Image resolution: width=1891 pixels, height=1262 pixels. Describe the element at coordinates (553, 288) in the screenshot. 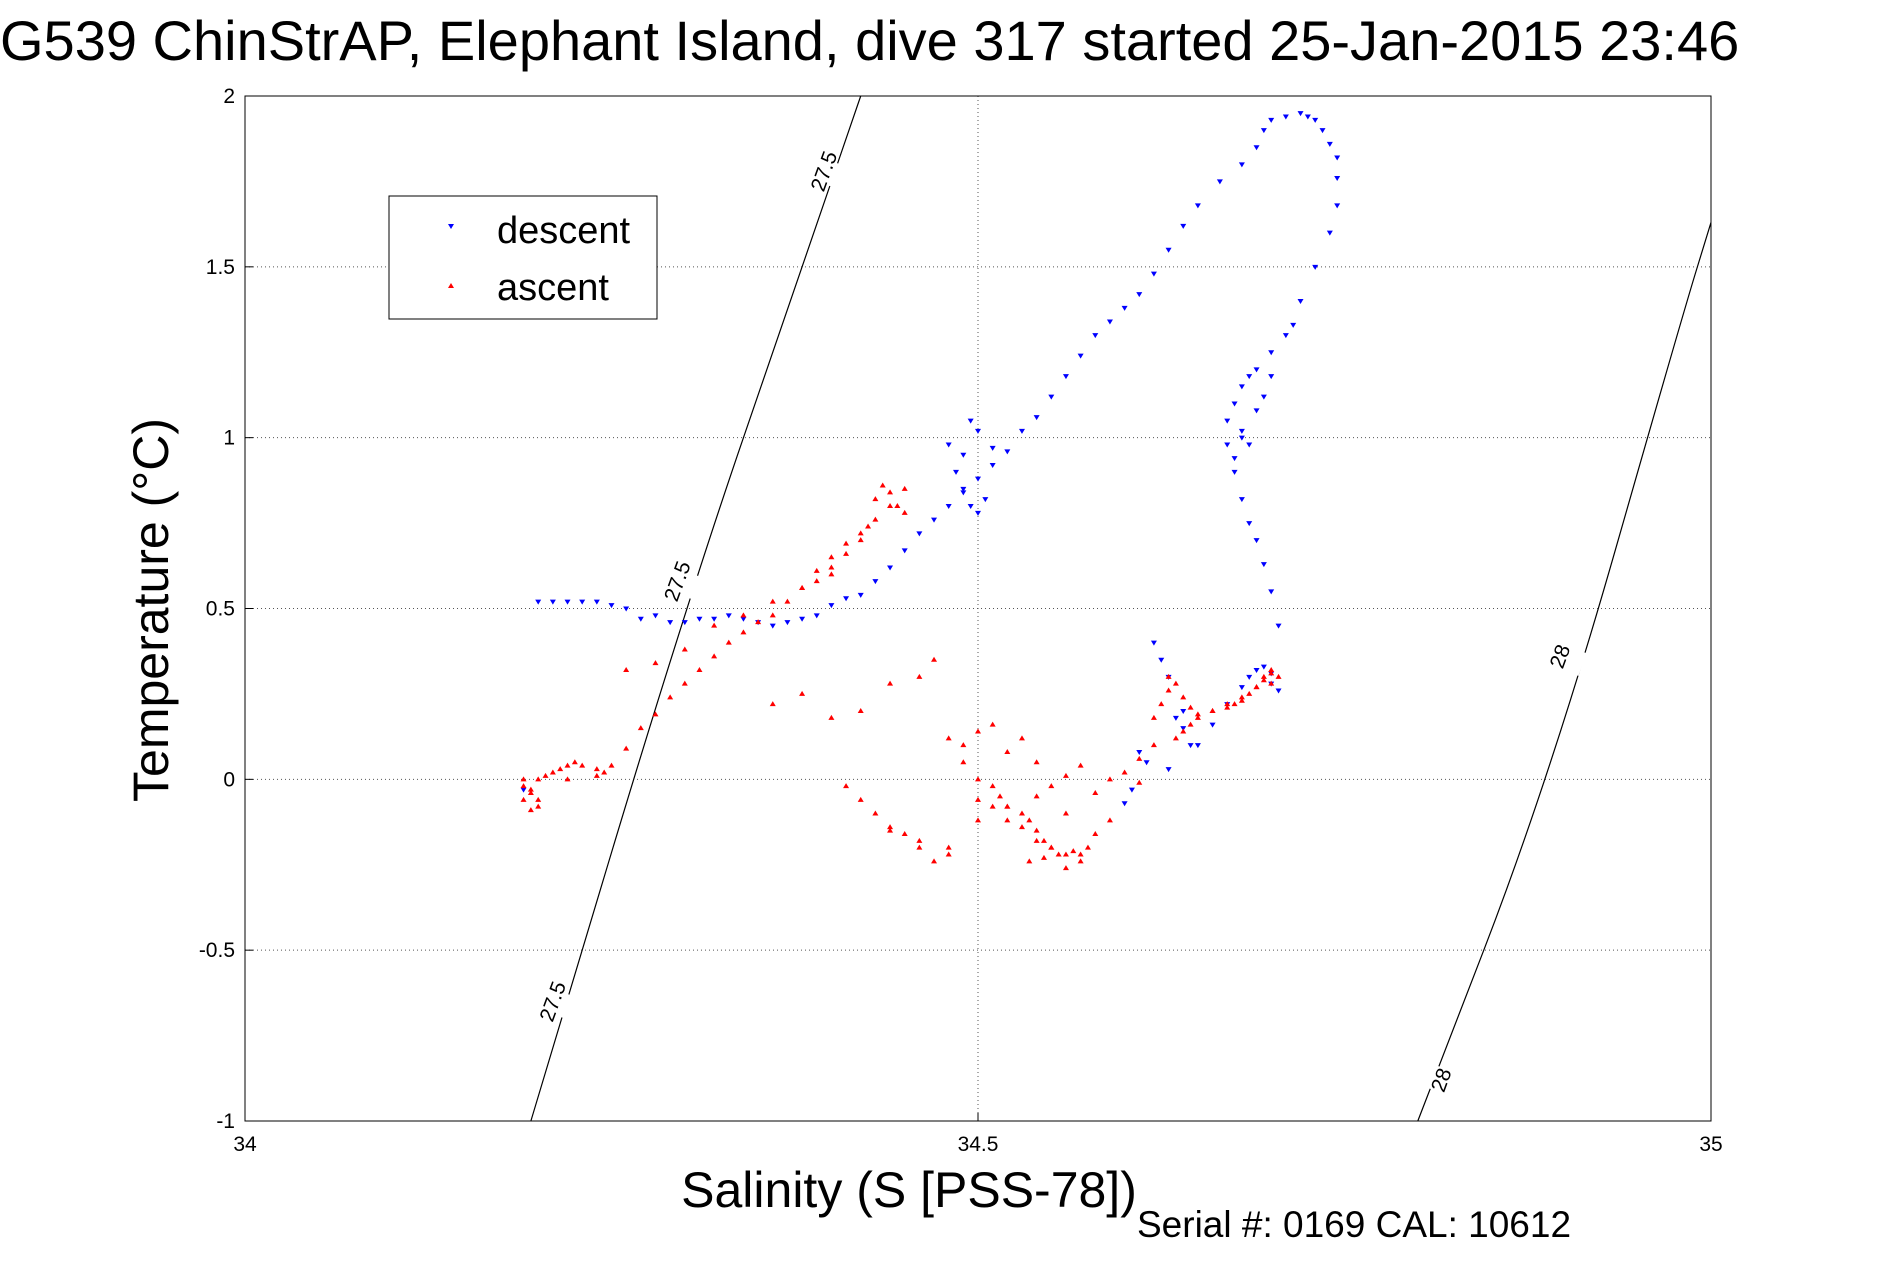

I see `legend-ascent-label: ascent` at that location.